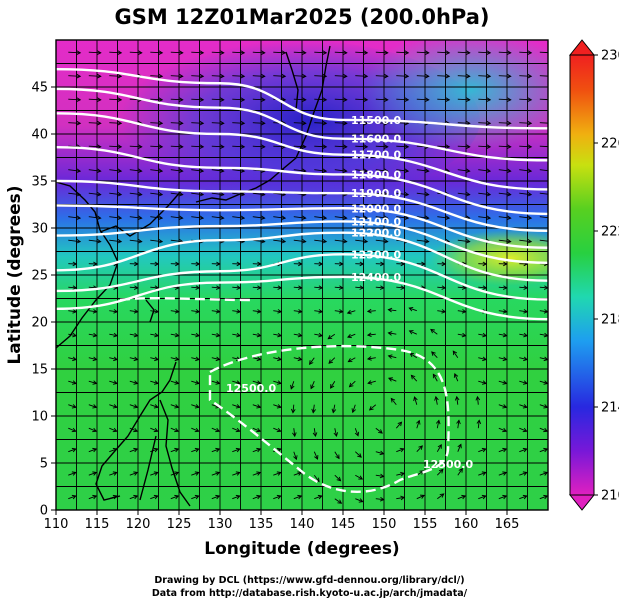 This screenshot has width=619, height=605. I want to click on x-axis-label: Longitude (degrees), so click(301, 549).